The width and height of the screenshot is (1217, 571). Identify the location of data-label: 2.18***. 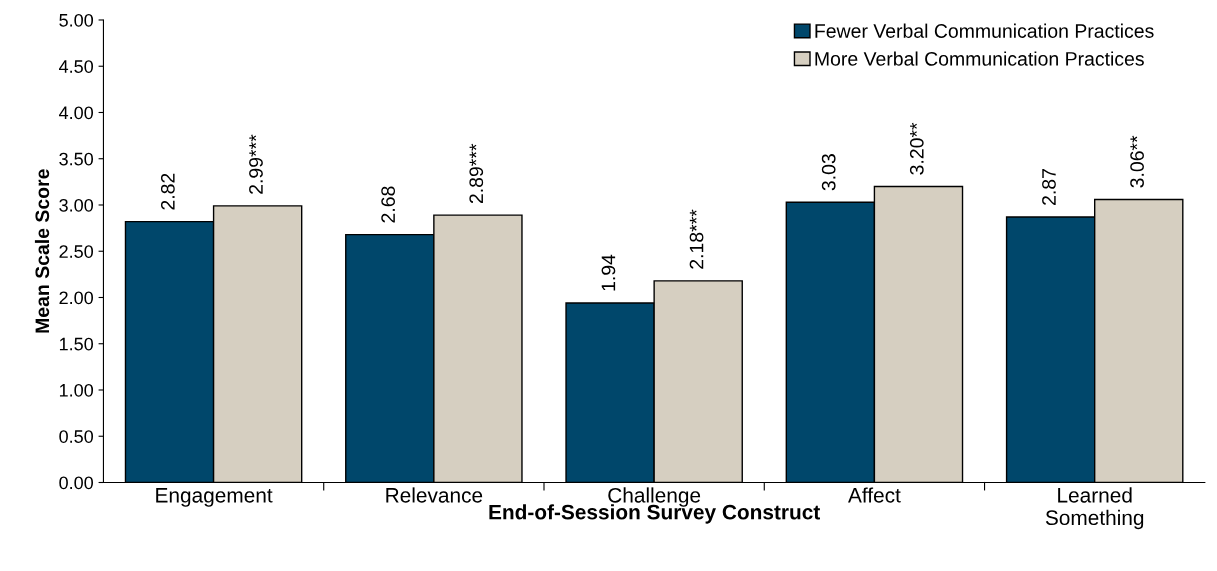
(696, 239).